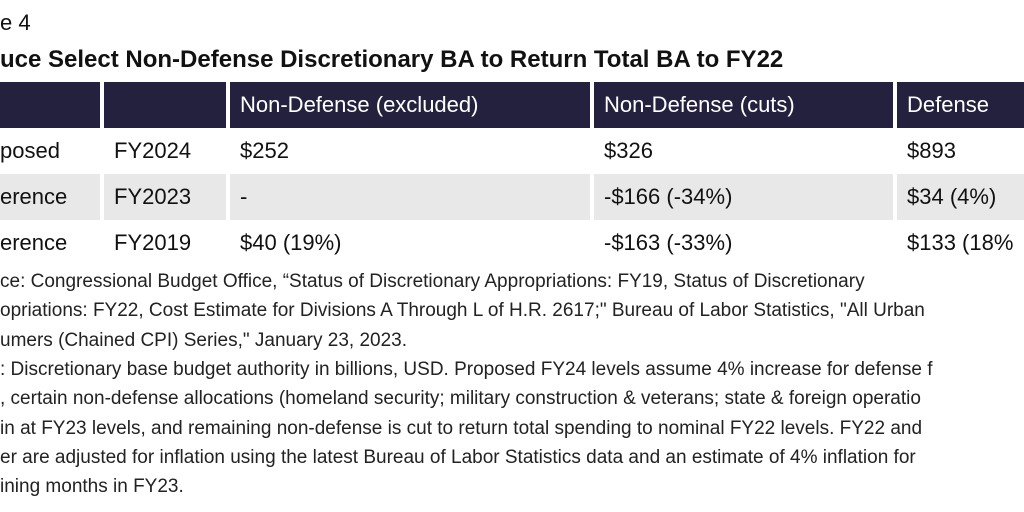 This screenshot has height=512, width=1024. What do you see at coordinates (410, 197) in the screenshot?
I see `table-cell: -` at bounding box center [410, 197].